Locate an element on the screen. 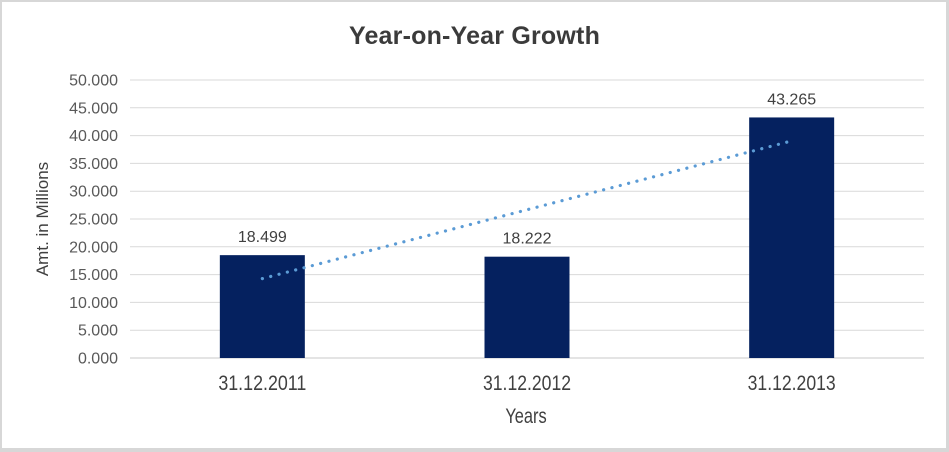 The image size is (949, 452). y-tick-label: 25.000 is located at coordinates (93, 220).